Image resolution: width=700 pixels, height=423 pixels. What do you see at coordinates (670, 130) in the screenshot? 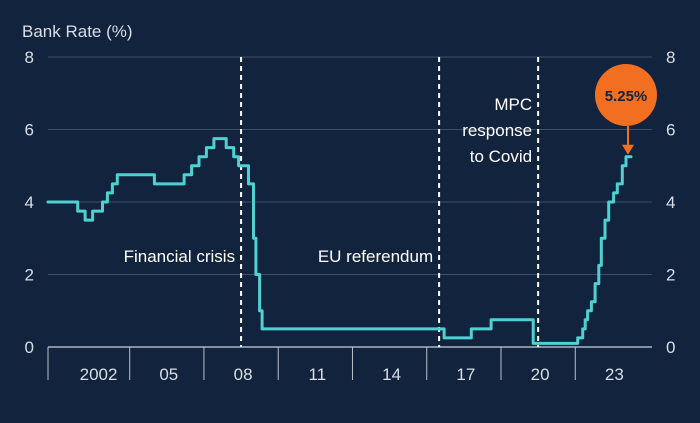
I see `y-tick-label-right: 6` at bounding box center [670, 130].